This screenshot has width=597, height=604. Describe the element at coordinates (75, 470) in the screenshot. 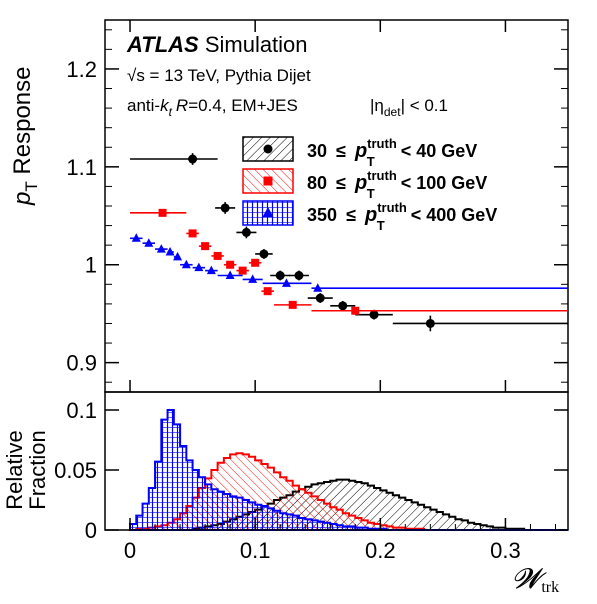

I see `fraction-y-tick-label: 0.05` at that location.